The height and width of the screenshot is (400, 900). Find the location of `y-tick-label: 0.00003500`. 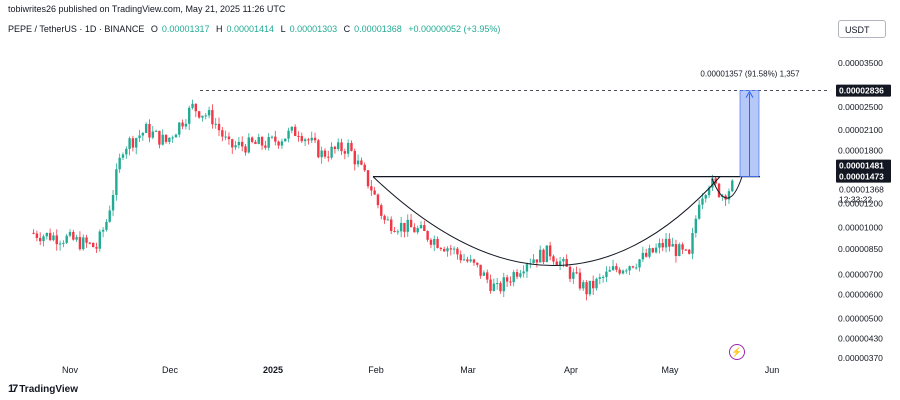

y-tick-label: 0.00003500 is located at coordinates (860, 63).